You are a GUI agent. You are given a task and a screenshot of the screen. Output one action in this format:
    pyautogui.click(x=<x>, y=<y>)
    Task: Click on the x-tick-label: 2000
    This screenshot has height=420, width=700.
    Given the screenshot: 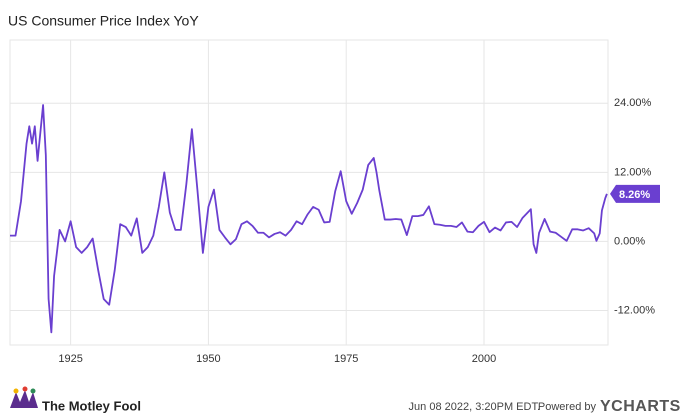 What is the action you would take?
    pyautogui.click(x=484, y=359)
    